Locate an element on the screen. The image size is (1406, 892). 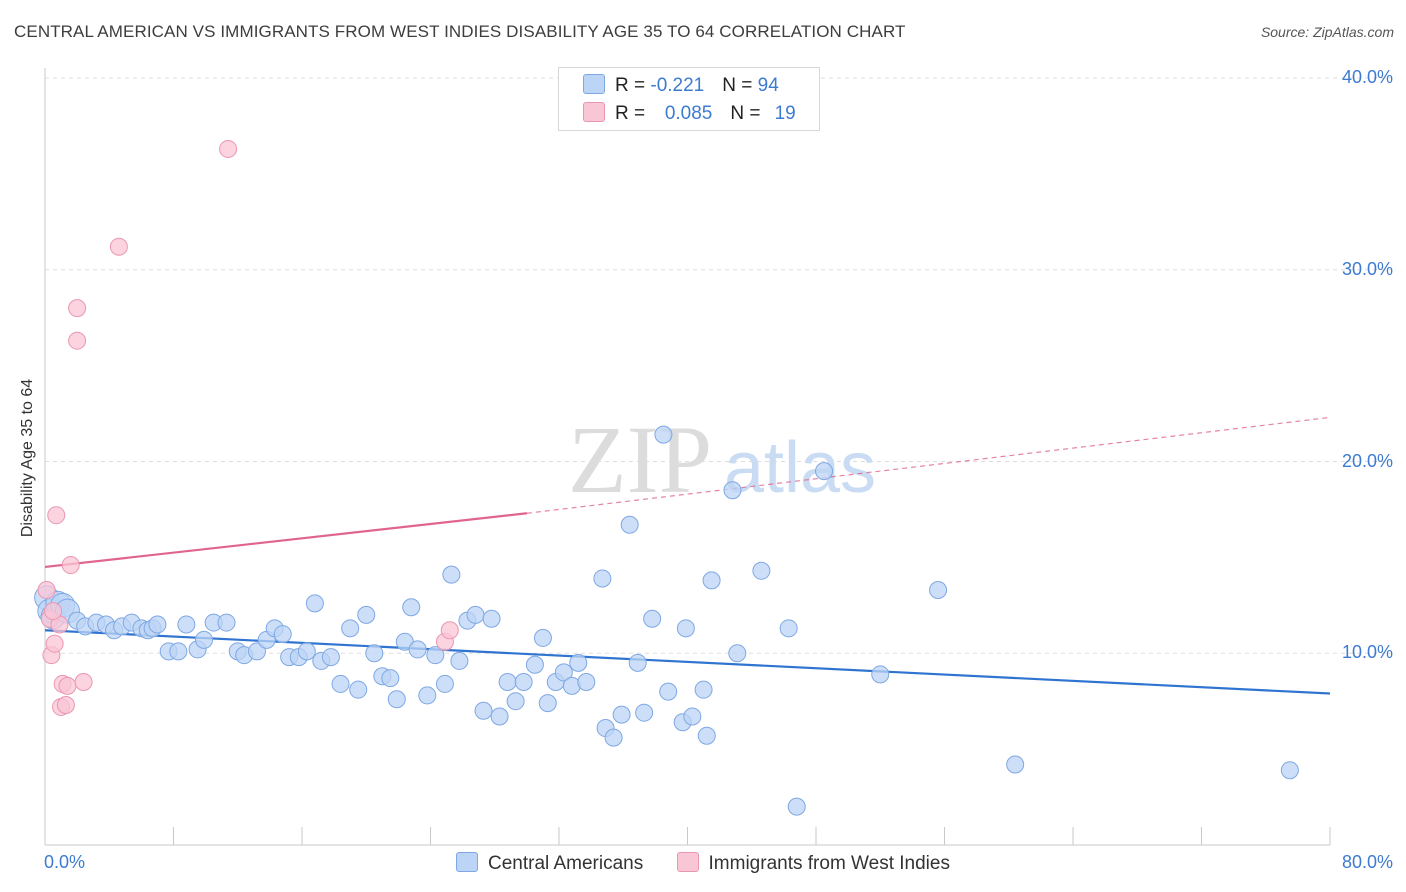
legend-item-central-americans: Central Americans is located at coordinates (549, 863).